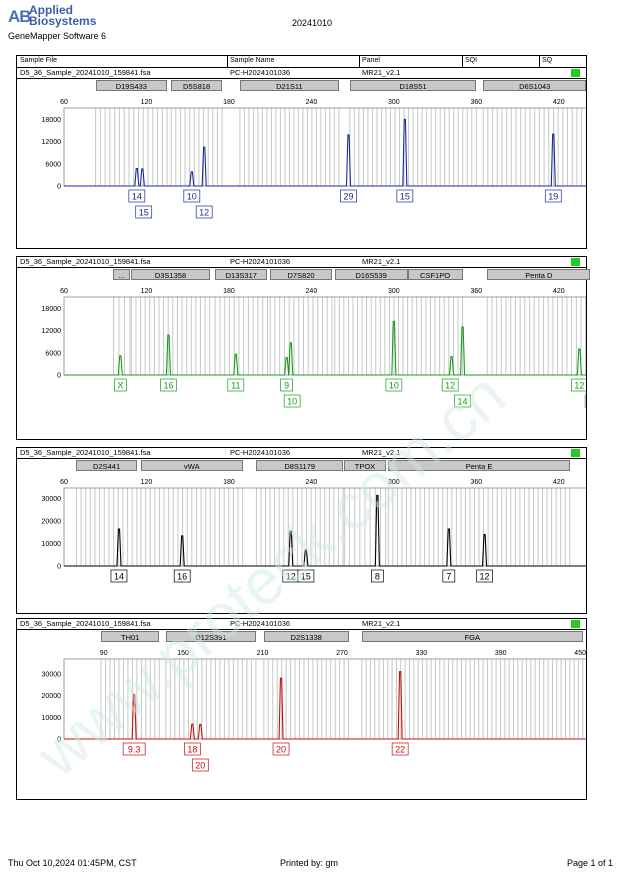 This screenshot has width=620, height=877. I want to click on allele-call-text: X, so click(120, 386).